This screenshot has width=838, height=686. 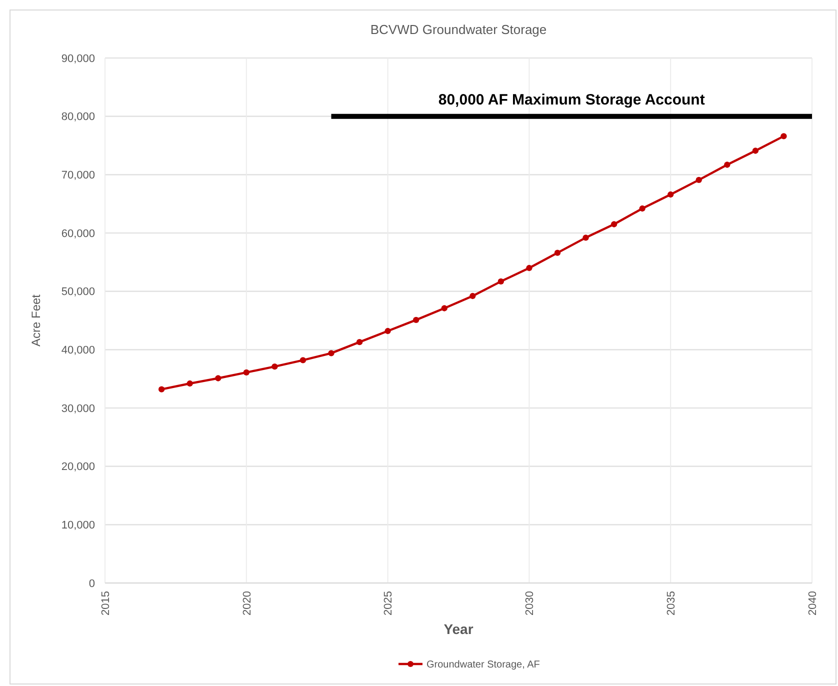 What do you see at coordinates (78, 234) in the screenshot?
I see `y-tick-label: 60,000` at bounding box center [78, 234].